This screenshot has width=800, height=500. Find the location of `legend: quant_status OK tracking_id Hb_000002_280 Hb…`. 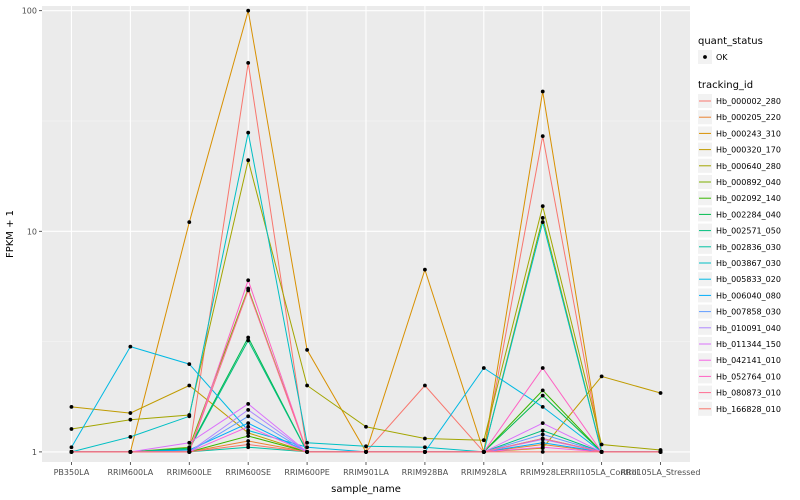

legend: quant_status OK tracking_id Hb_000002_280 Hb… is located at coordinates (739, 226).